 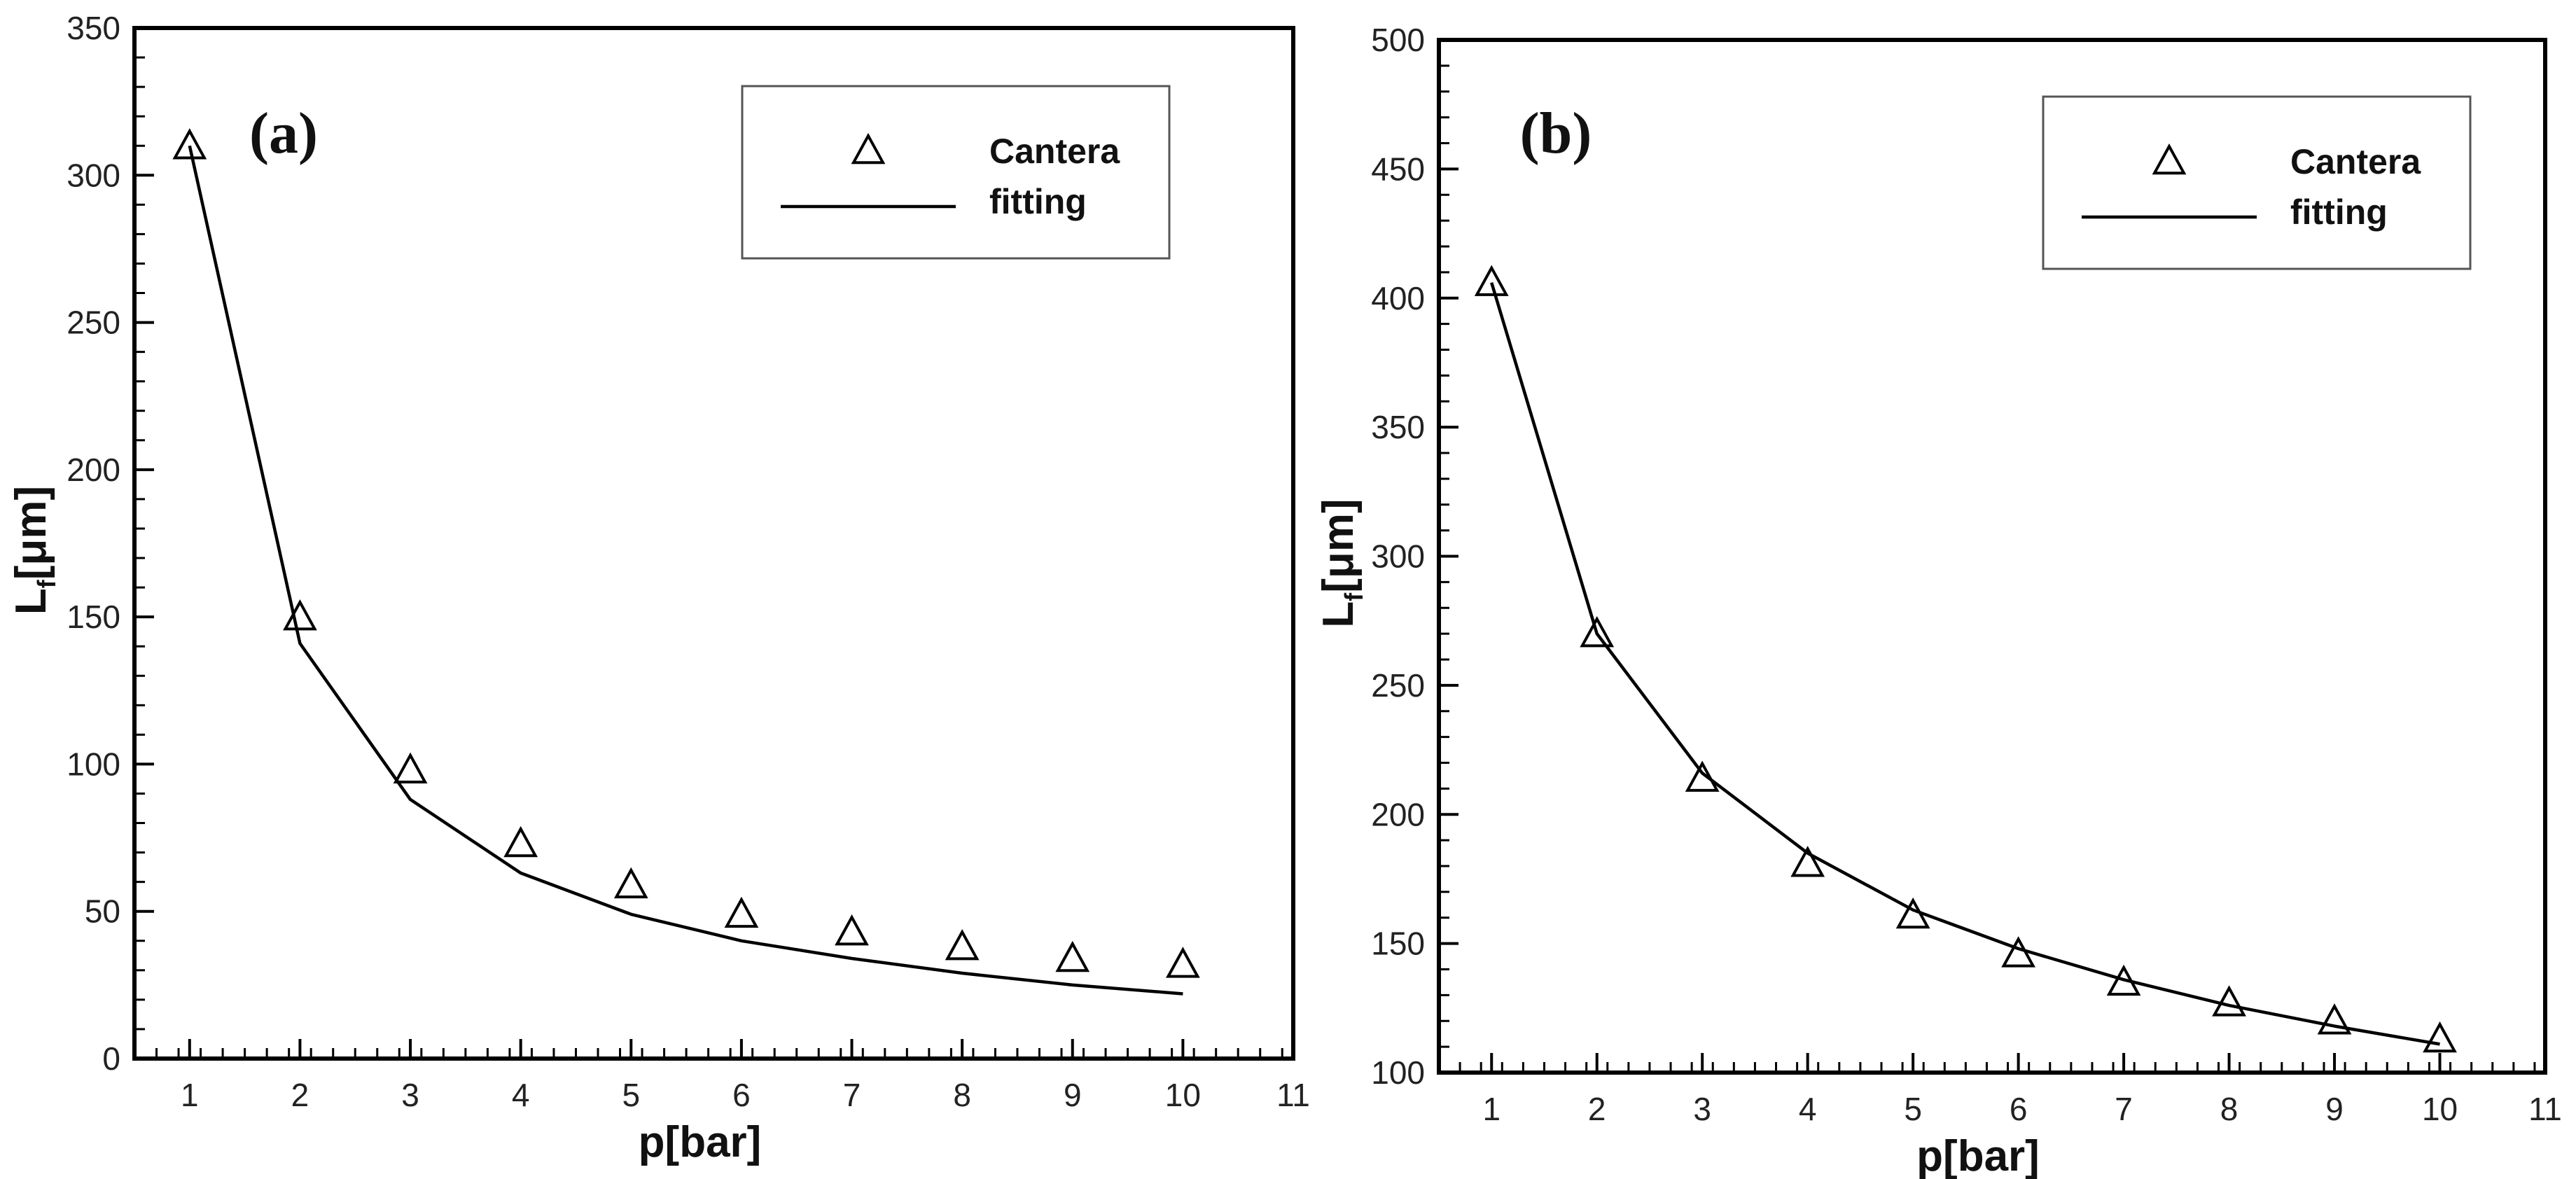 I want to click on panel-label: (b), so click(x=1556, y=133).